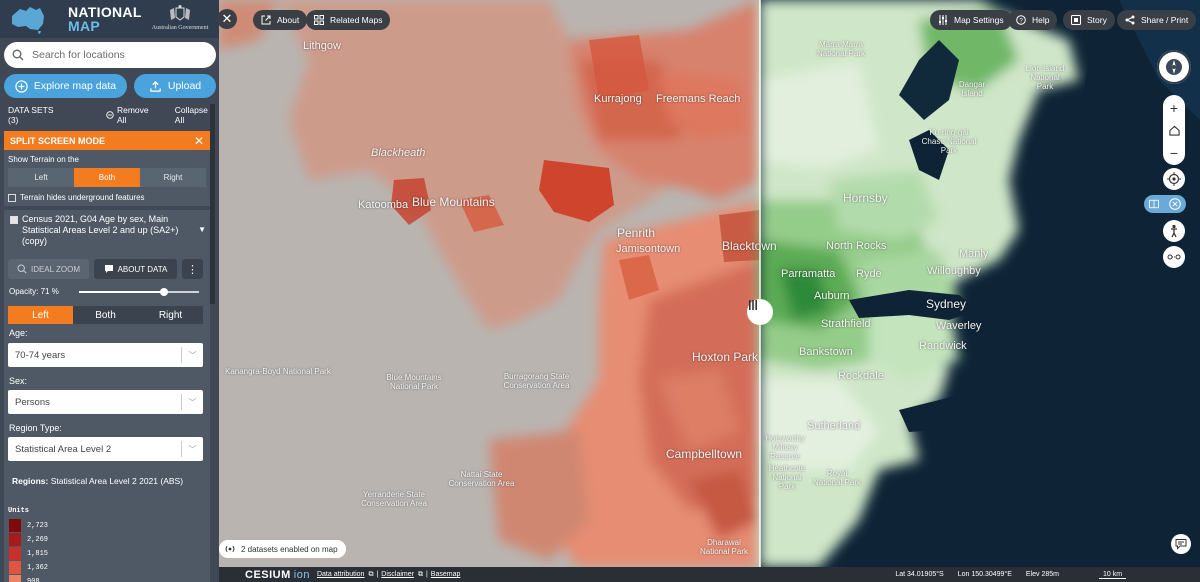 This screenshot has width=1200, height=582. What do you see at coordinates (21, 86) in the screenshot?
I see `plus-circle-icon` at bounding box center [21, 86].